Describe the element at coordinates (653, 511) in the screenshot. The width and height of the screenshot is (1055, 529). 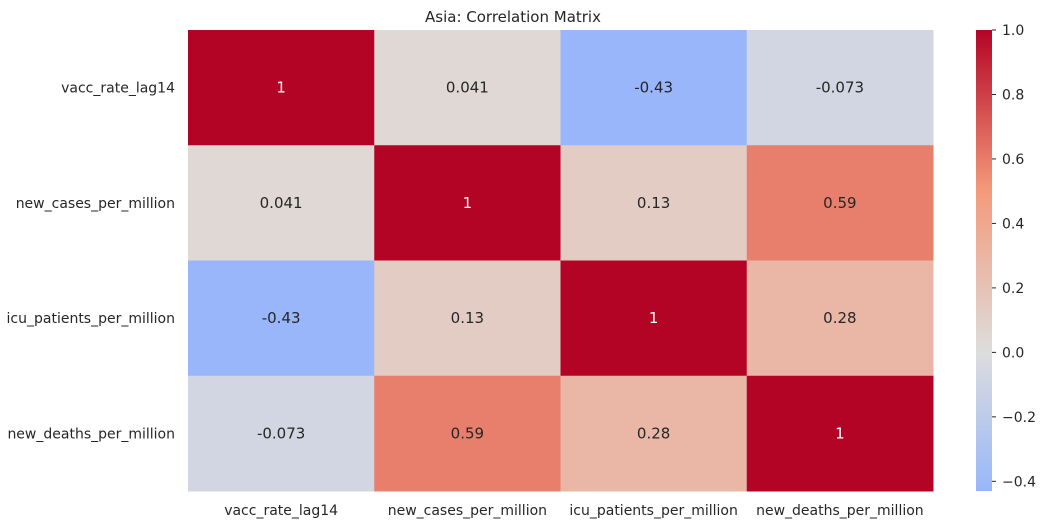
I see `x-tick-label: icu_patients_per_million` at that location.